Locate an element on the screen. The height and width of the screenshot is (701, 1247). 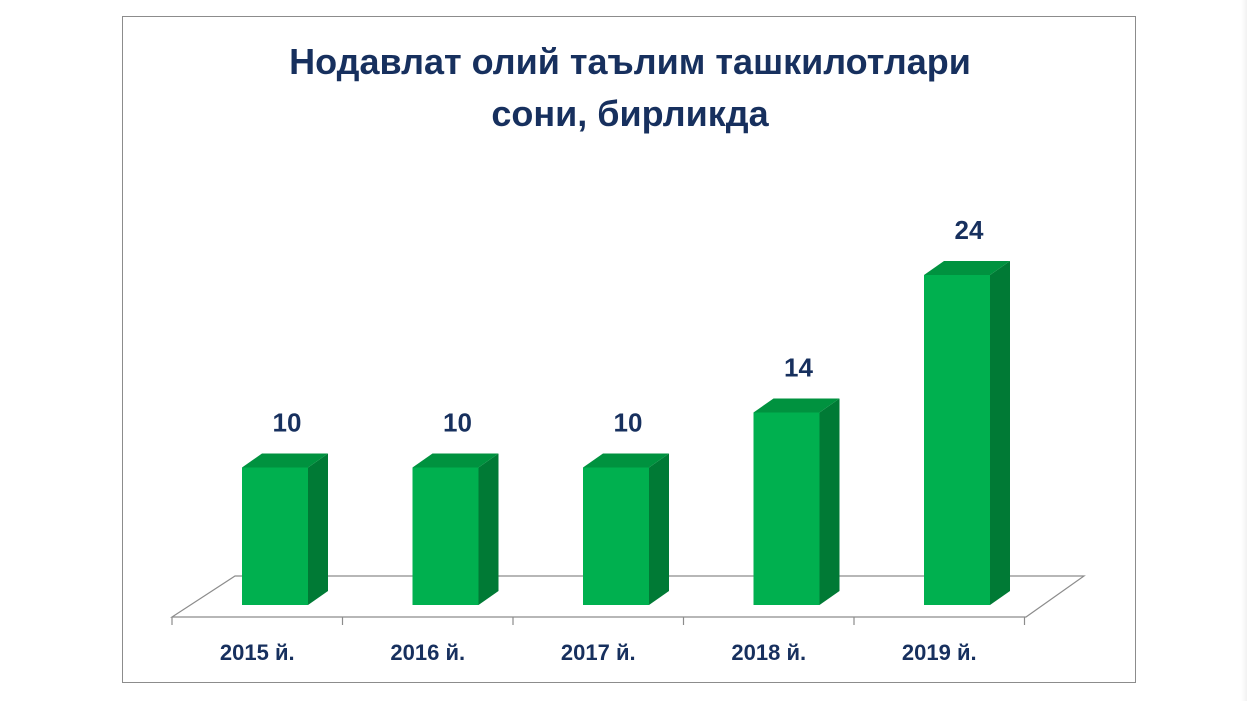
category-label: 2017 й. is located at coordinates (598, 652).